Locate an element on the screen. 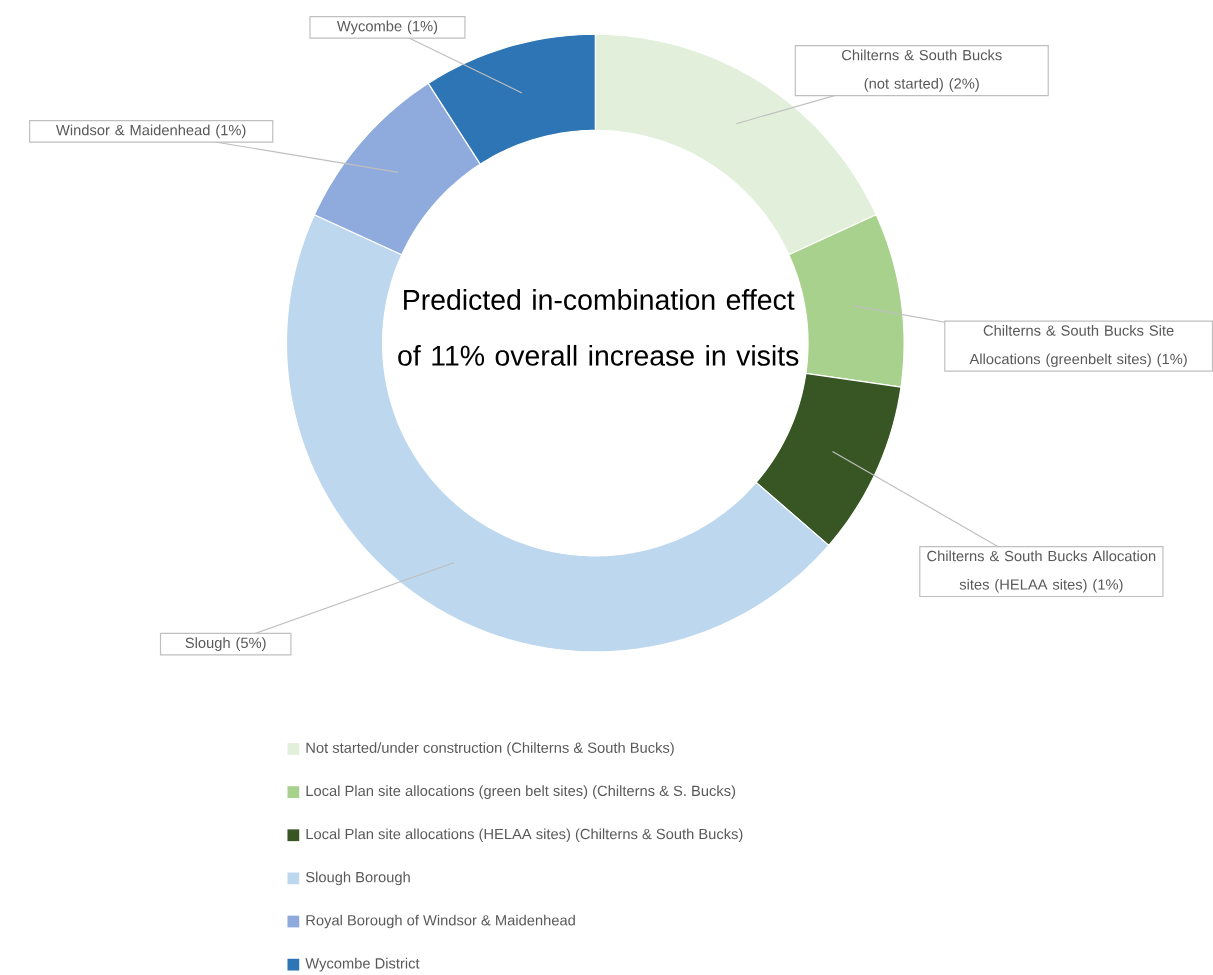 This screenshot has width=1213, height=975. data-label: Chilterns & South Bucks Allocation sites (HELAA sites) (1%) is located at coordinates (1041, 571).